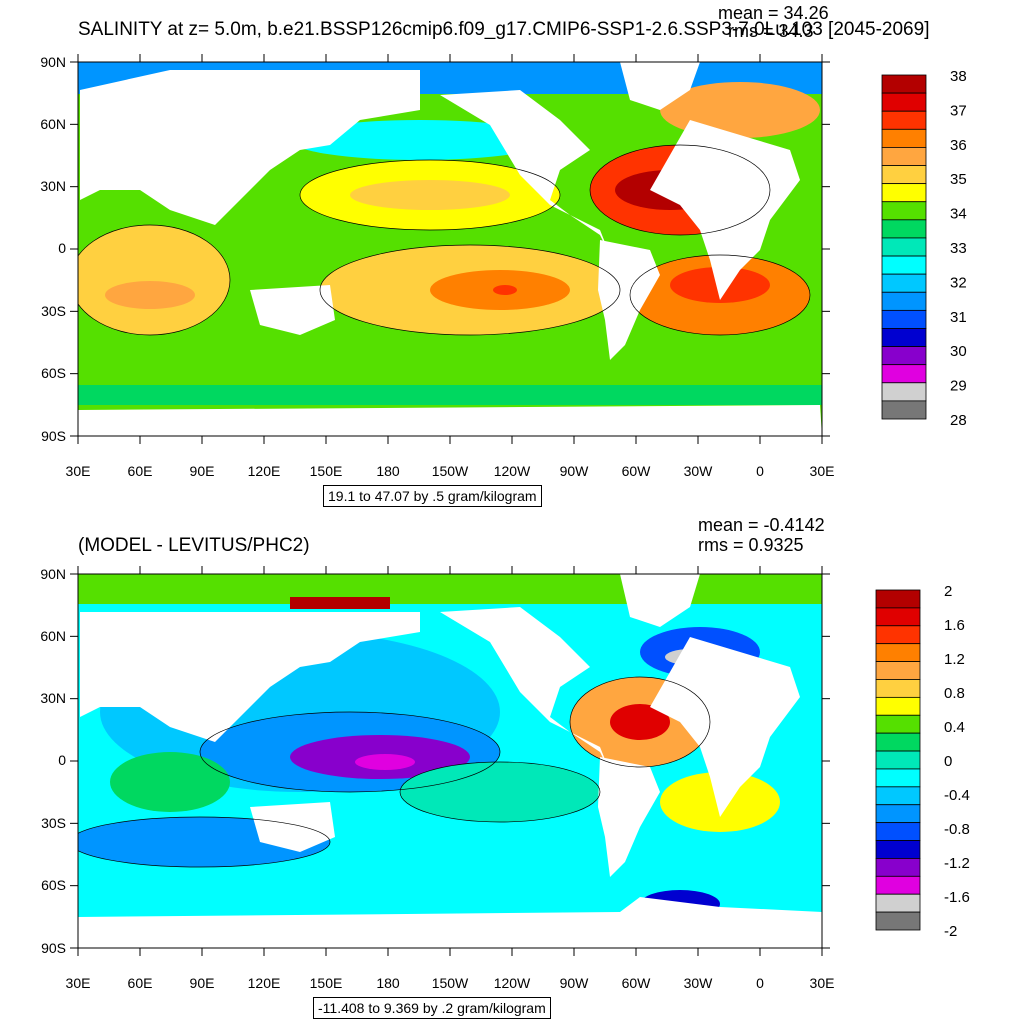 The height and width of the screenshot is (1024, 1024). What do you see at coordinates (958, 110) in the screenshot?
I see `colorbar-label: 37` at bounding box center [958, 110].